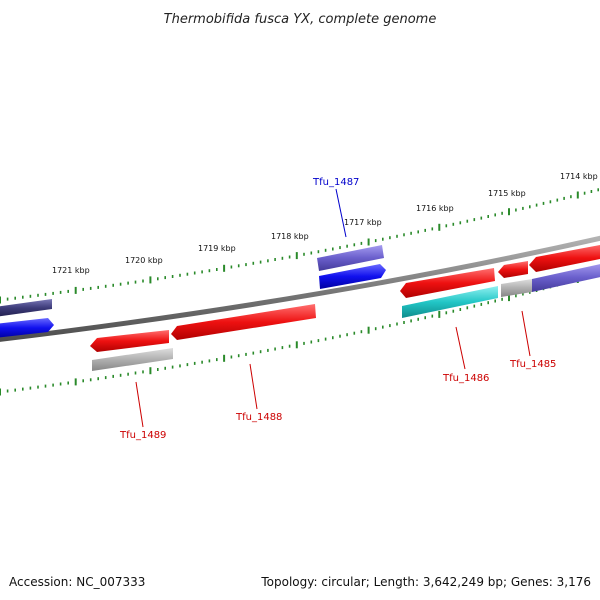 This screenshot has width=600, height=600. Describe the element at coordinates (243, 322) in the screenshot. I see `gene-feature-tfu1488` at that location.